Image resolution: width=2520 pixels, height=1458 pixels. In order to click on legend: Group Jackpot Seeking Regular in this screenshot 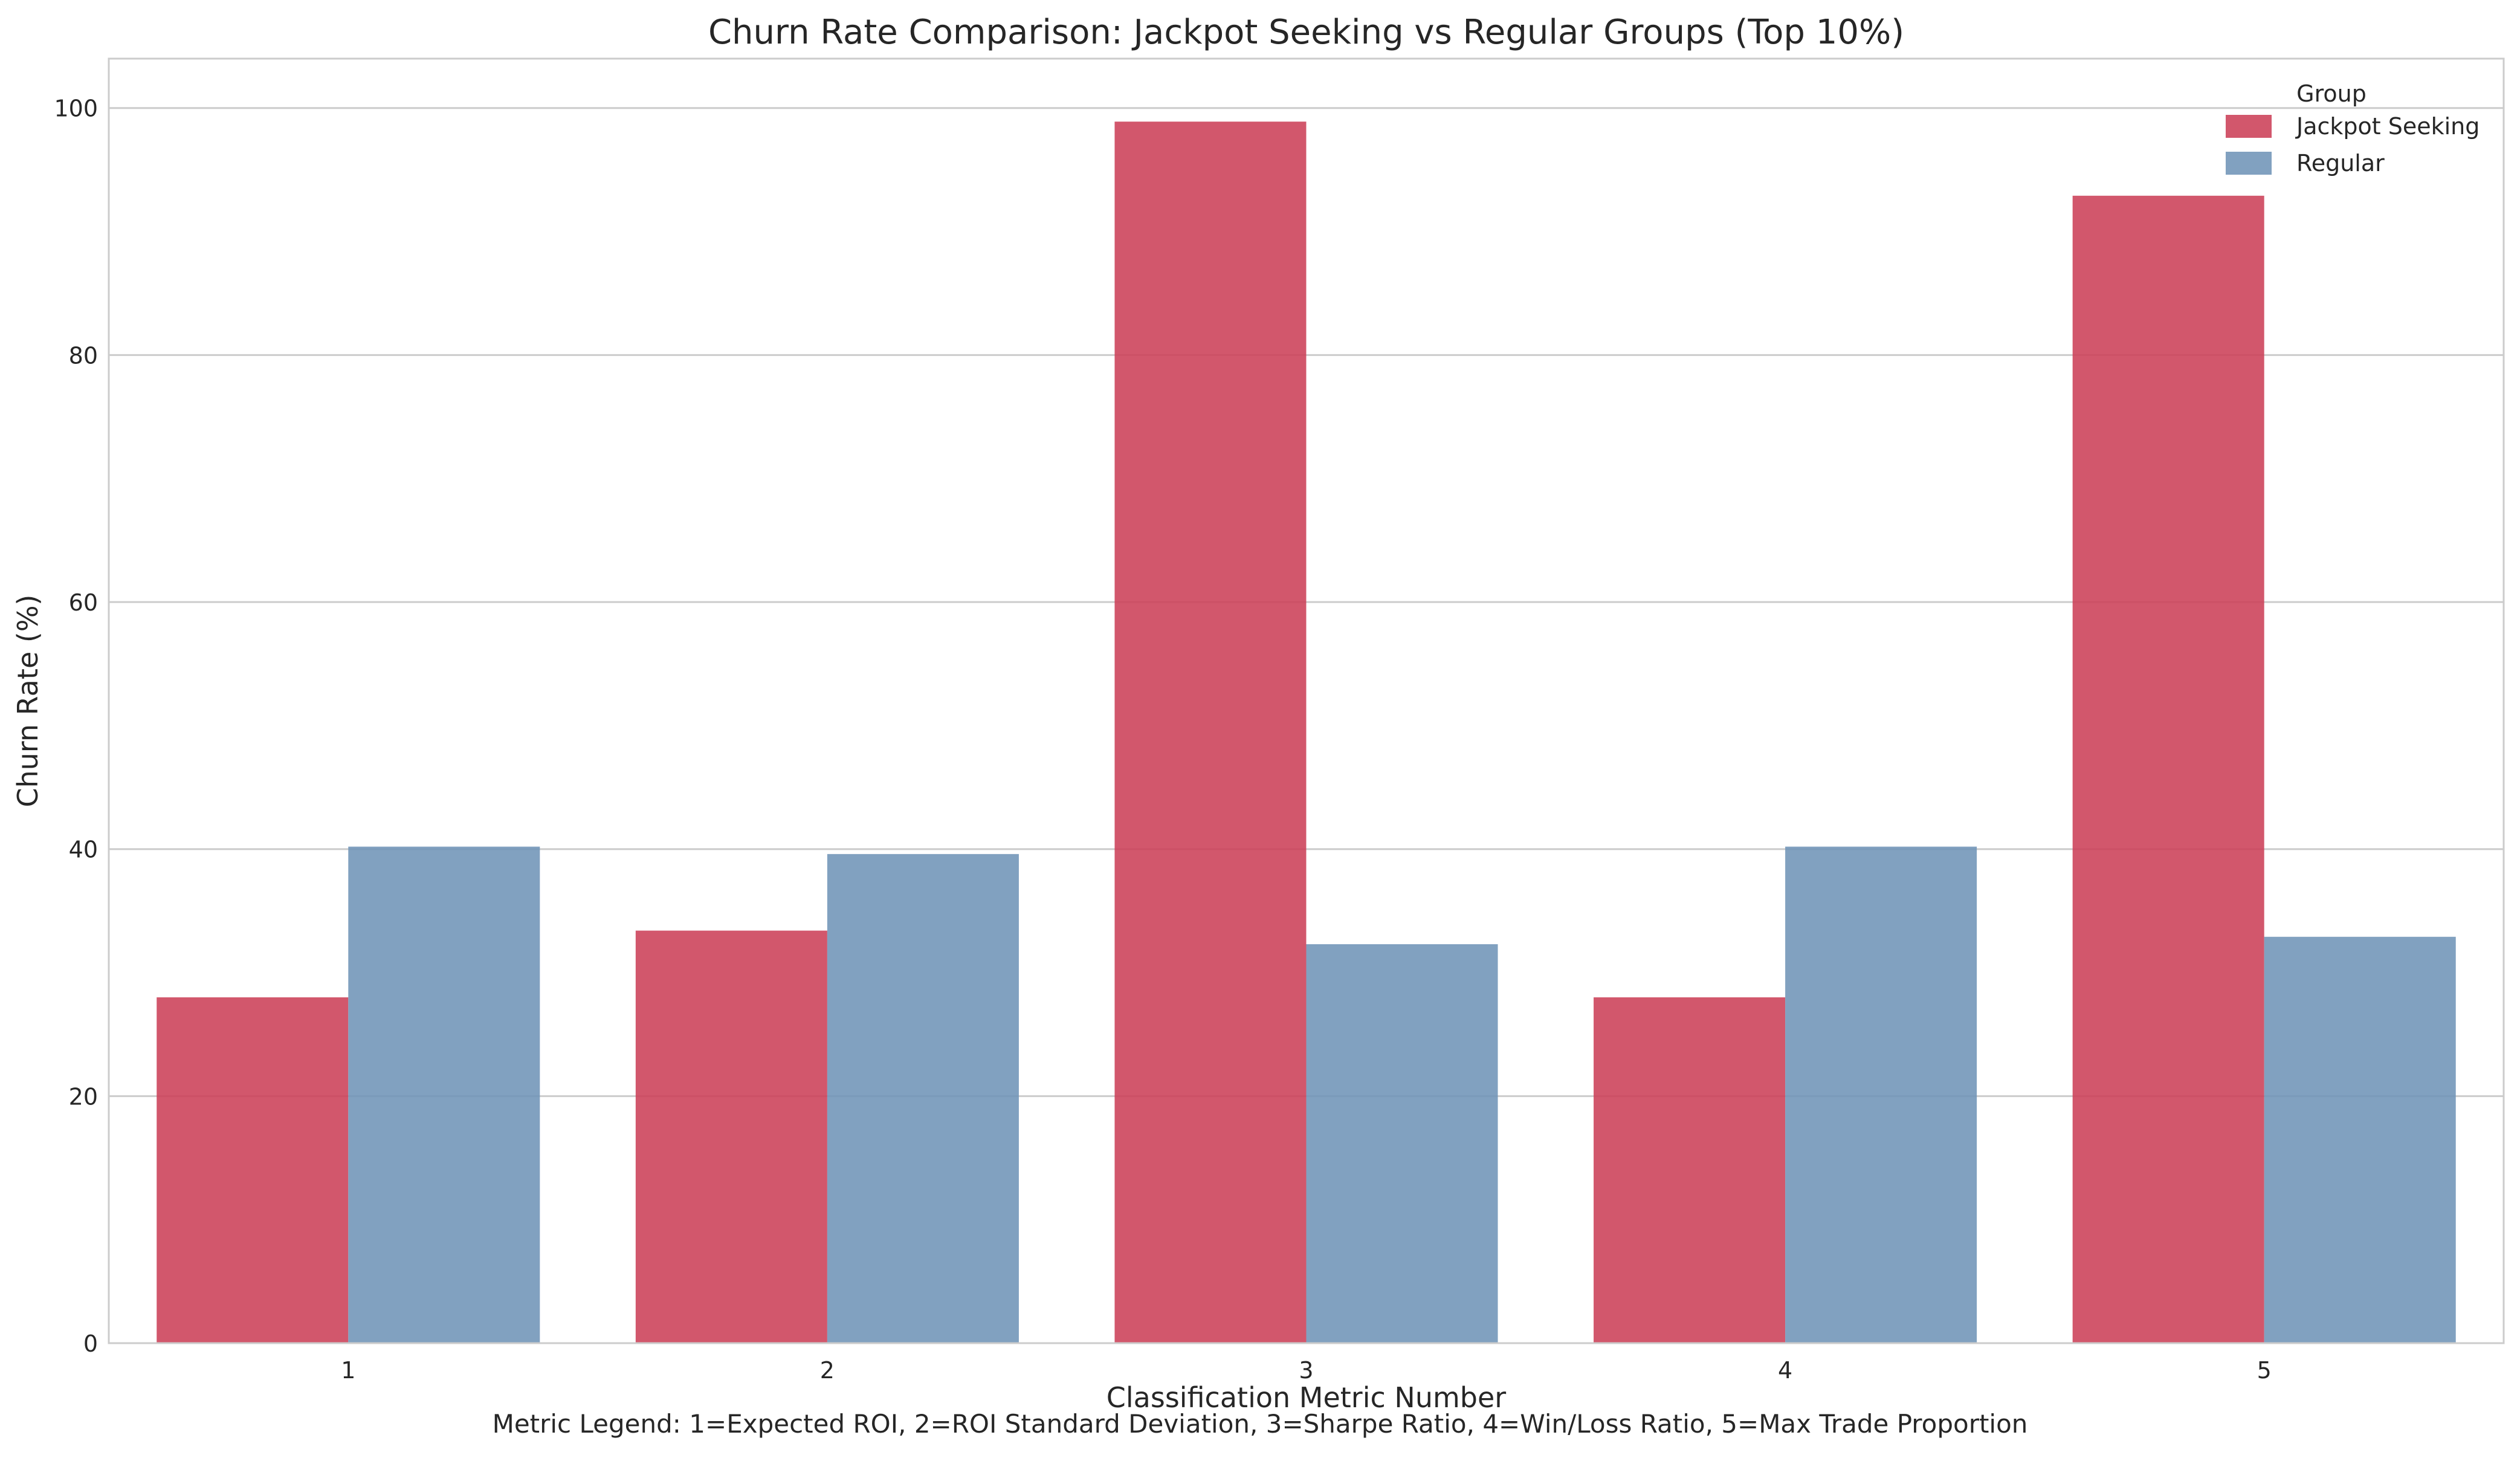, I will do `click(2353, 128)`.